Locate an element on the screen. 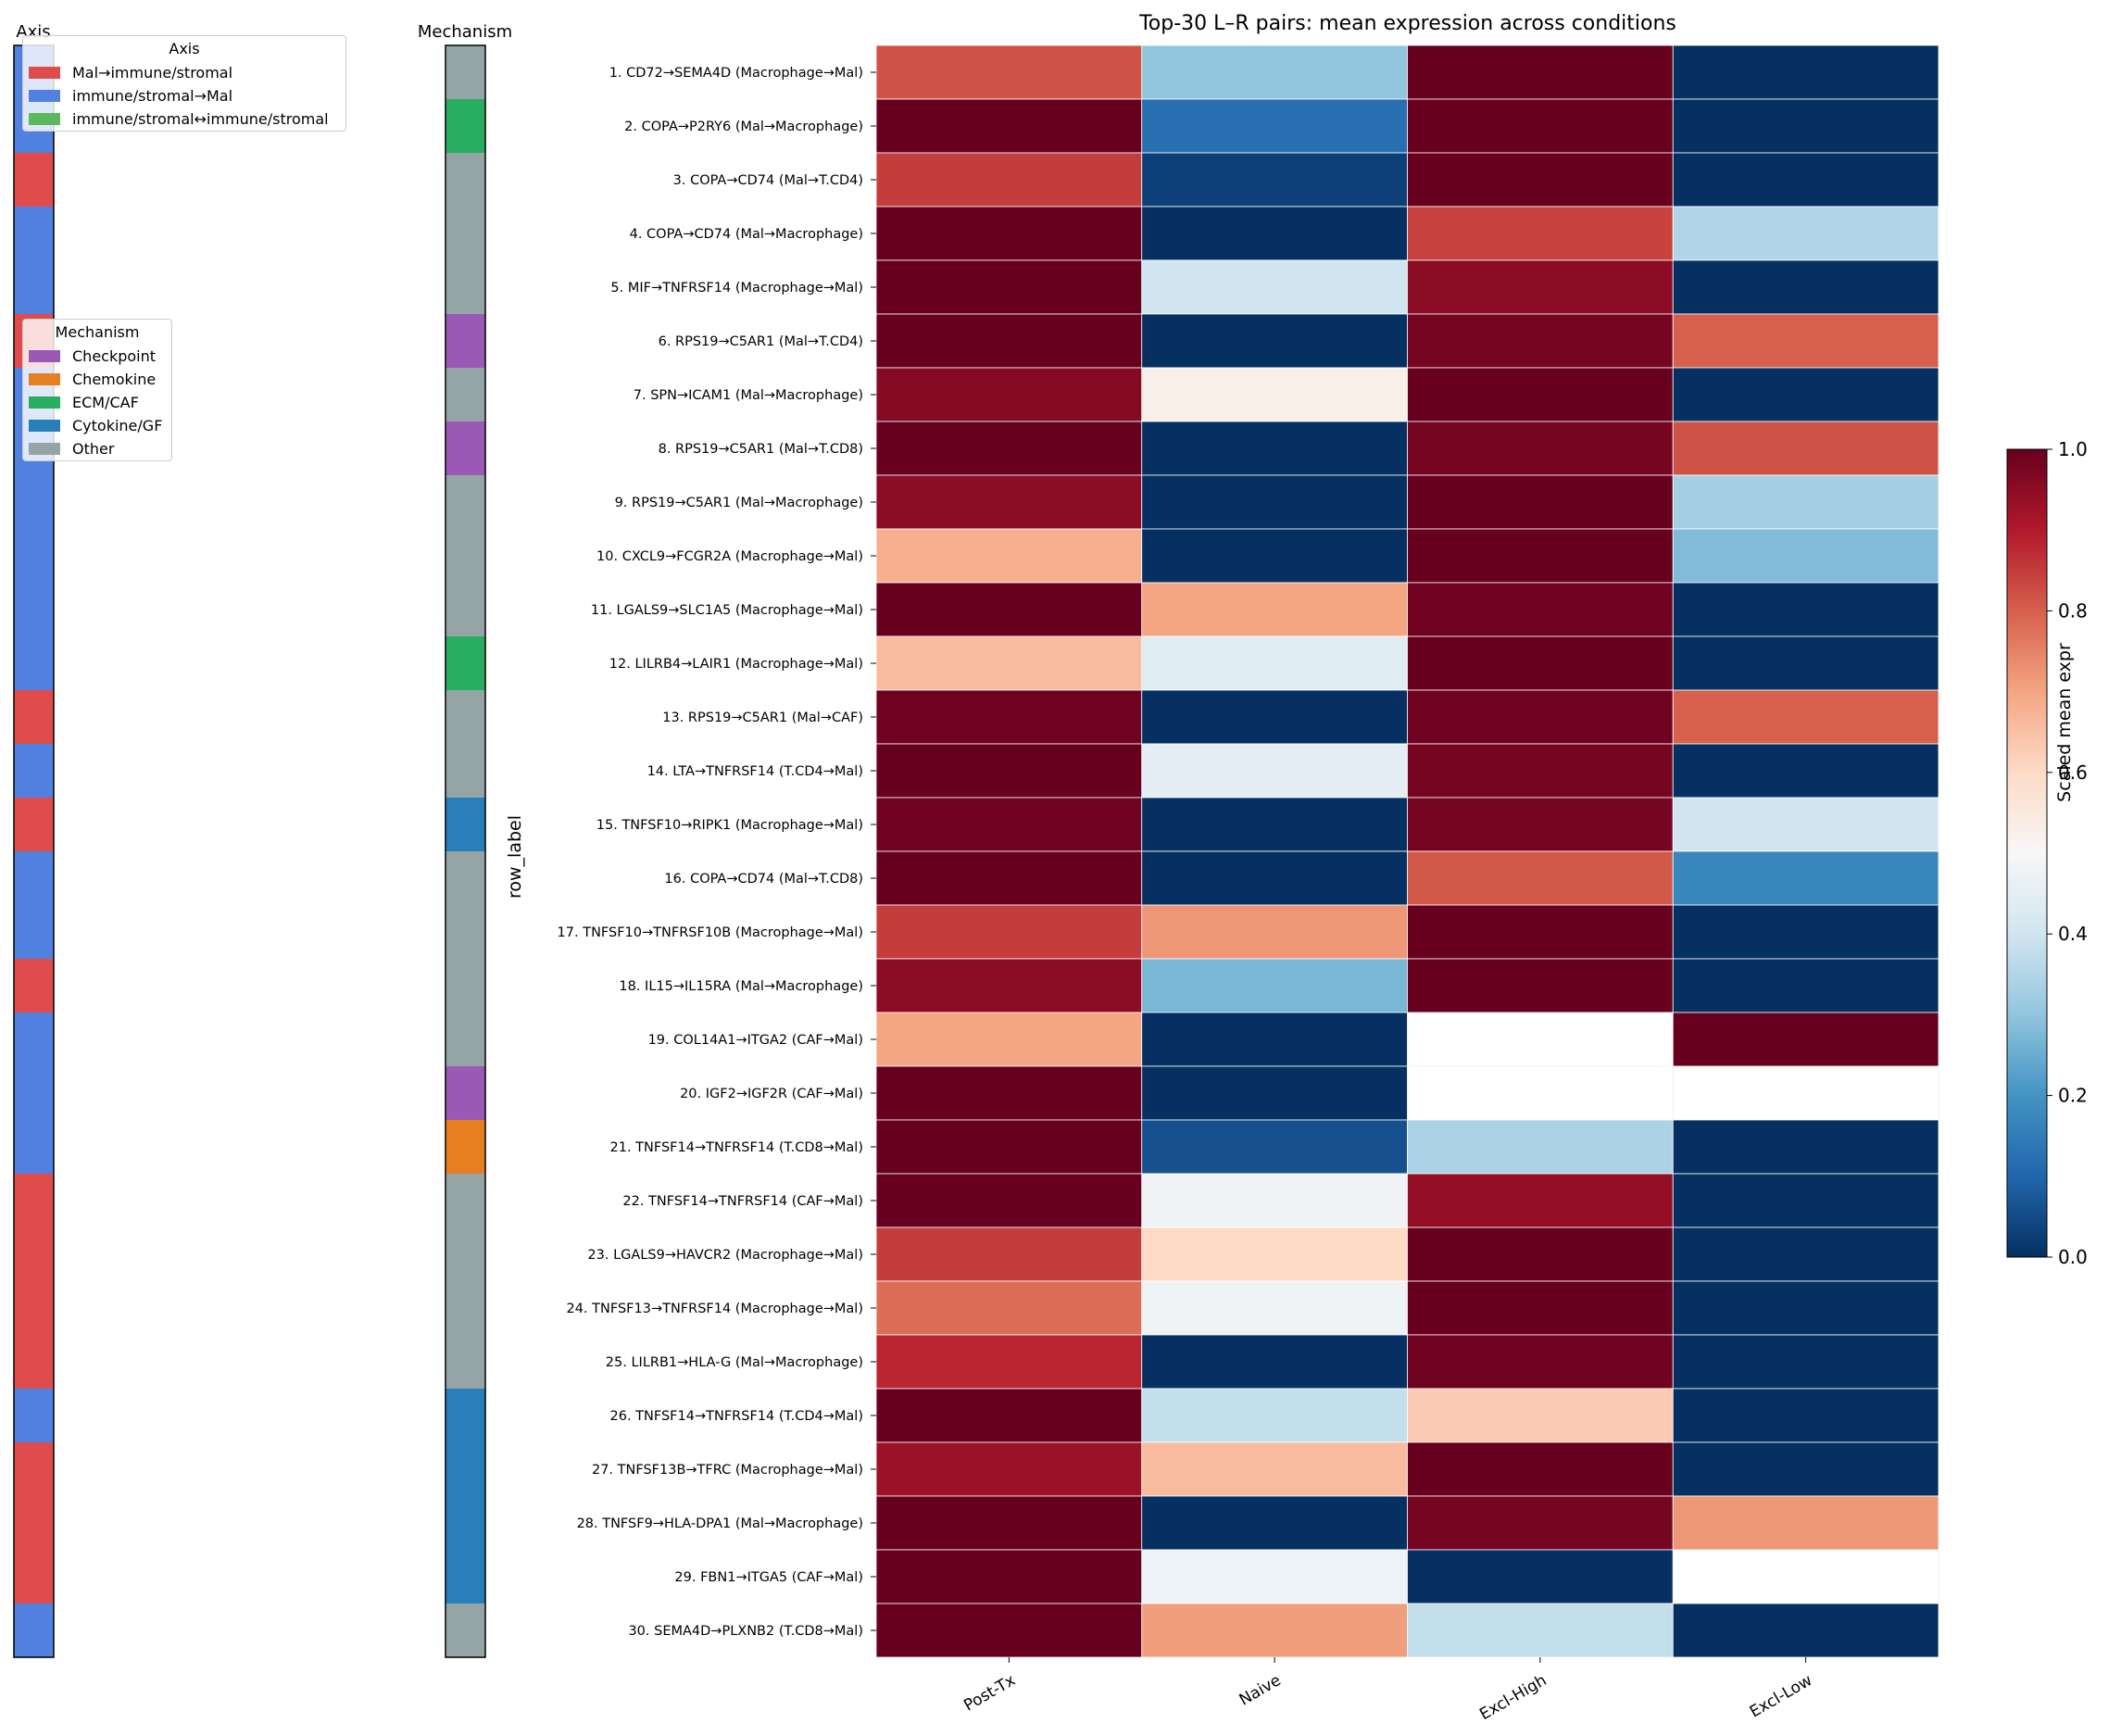 Image resolution: width=2121 pixels, height=1736 pixels. row-label: 6. RPS19→C5AR1 (Mal→T.CD4) is located at coordinates (761, 341).